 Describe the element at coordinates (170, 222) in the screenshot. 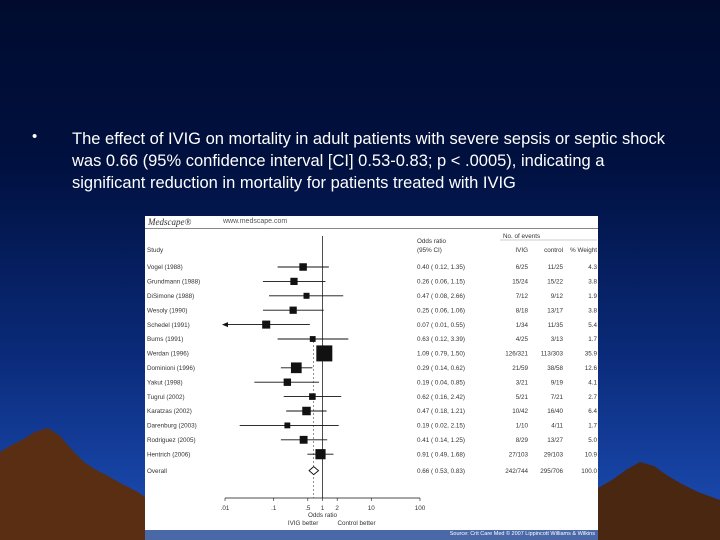

I see `medscape-logo: Medscape®` at that location.